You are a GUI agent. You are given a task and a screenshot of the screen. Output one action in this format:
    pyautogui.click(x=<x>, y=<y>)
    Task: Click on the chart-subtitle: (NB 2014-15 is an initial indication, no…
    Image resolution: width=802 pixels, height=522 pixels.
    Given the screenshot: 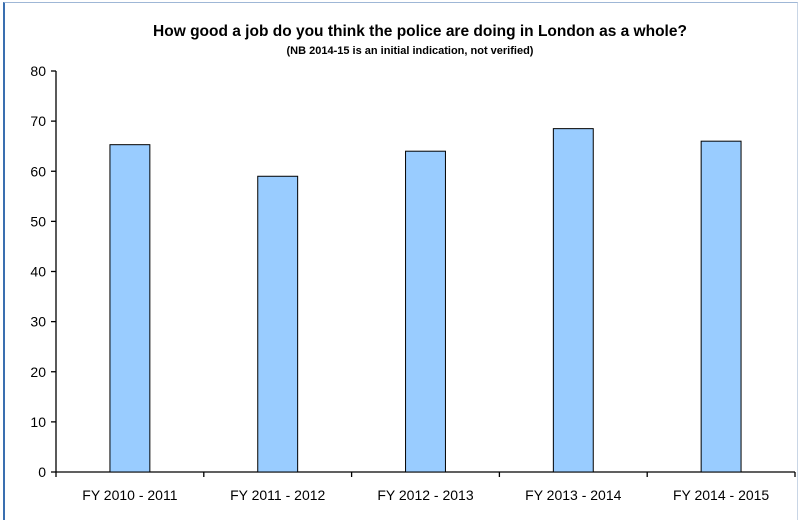 What is the action you would take?
    pyautogui.click(x=410, y=51)
    